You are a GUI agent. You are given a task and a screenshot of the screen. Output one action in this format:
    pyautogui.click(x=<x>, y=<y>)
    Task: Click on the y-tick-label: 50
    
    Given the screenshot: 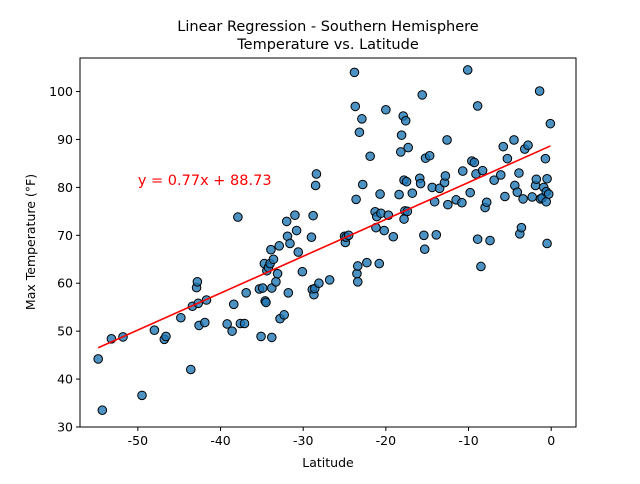 What is the action you would take?
    pyautogui.click(x=65, y=331)
    